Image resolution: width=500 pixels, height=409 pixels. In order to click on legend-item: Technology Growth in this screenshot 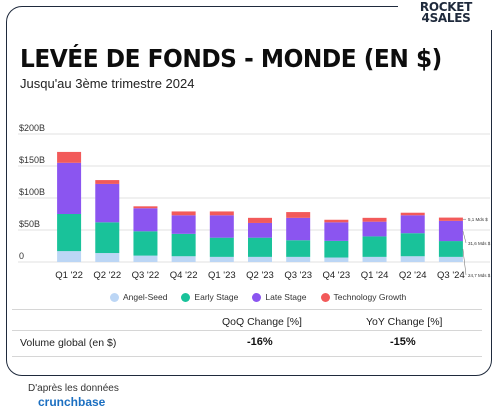, I will do `click(363, 297)`.